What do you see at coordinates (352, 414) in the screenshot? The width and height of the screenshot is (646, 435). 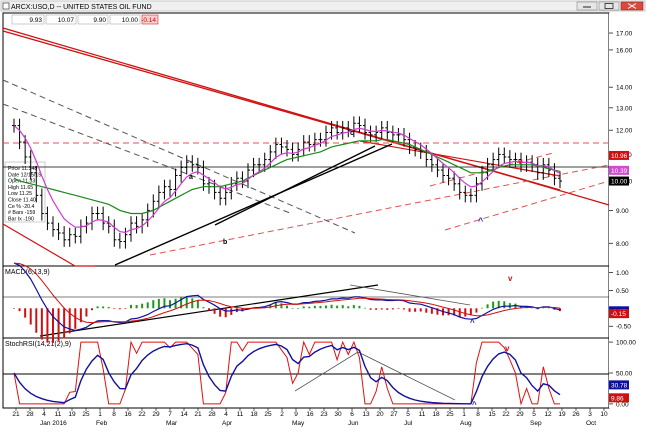 I see `x-day-tick-label: 6` at bounding box center [352, 414].